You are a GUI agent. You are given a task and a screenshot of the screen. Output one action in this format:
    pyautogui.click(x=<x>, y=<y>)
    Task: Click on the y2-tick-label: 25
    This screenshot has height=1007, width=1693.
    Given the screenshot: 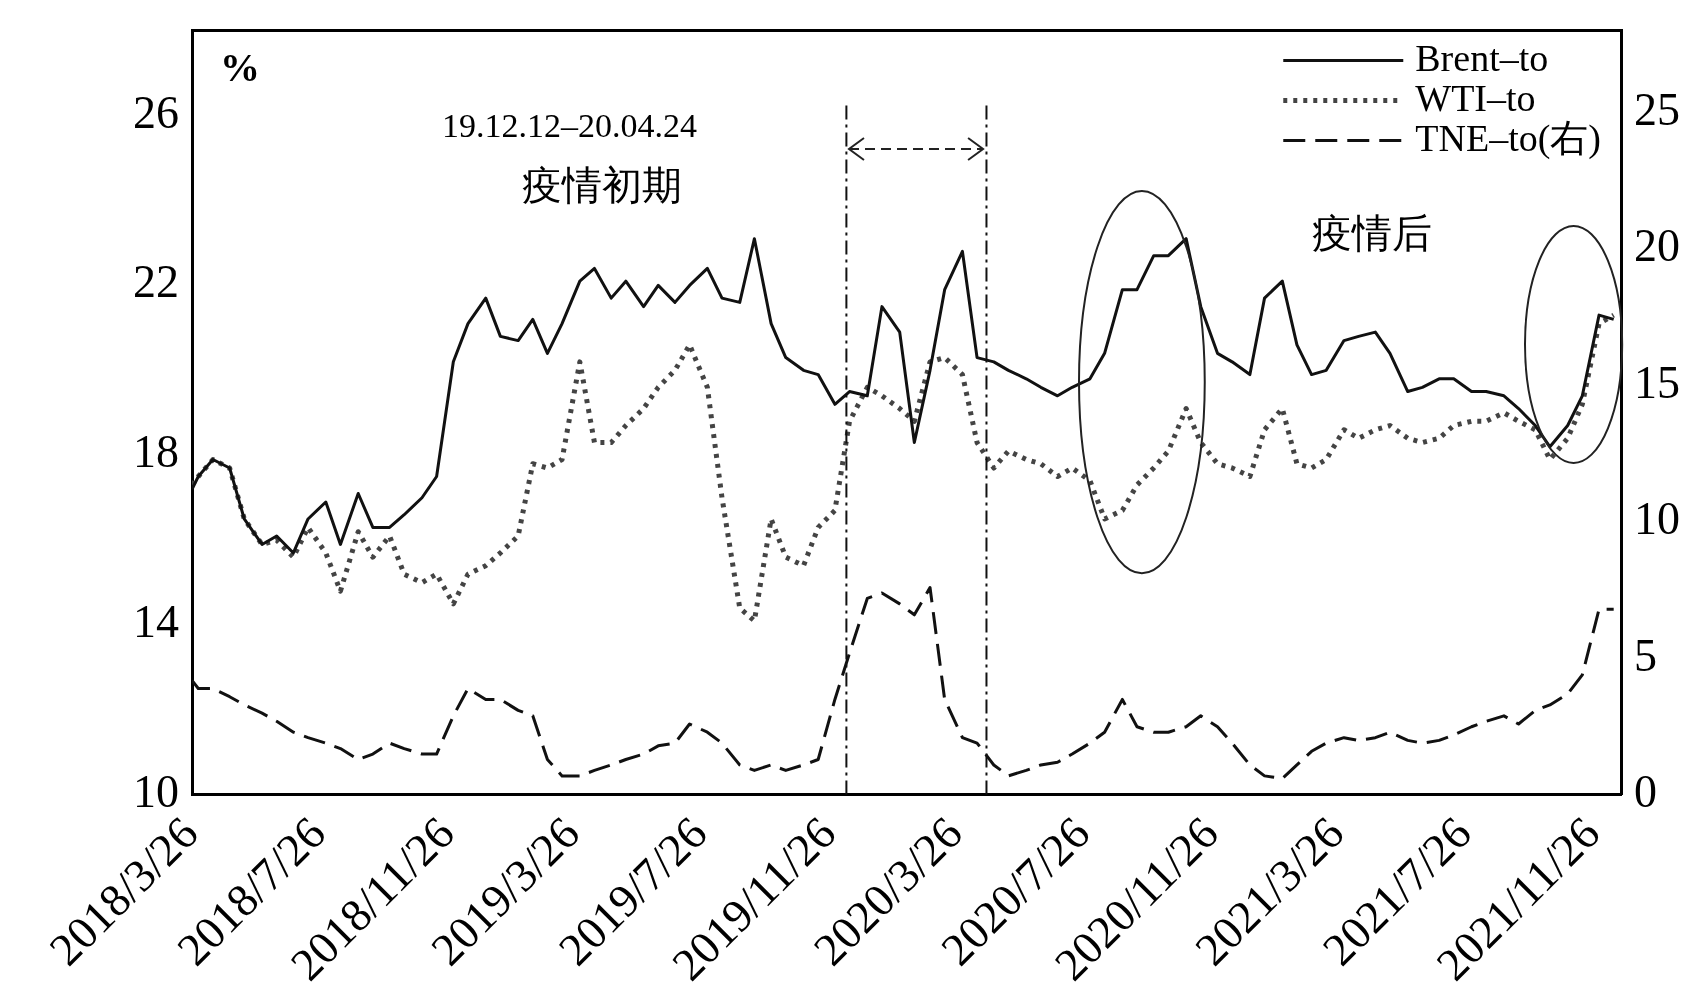 What is the action you would take?
    pyautogui.click(x=1657, y=109)
    